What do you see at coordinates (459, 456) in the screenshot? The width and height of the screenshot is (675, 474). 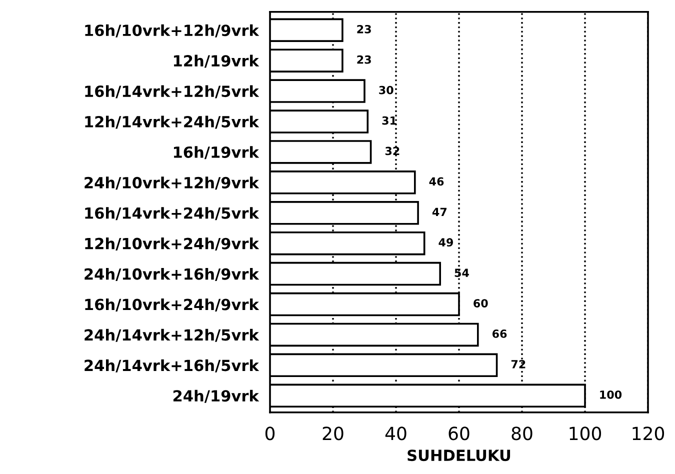 I see `x-axis-title: SUHDELUKU` at bounding box center [459, 456].